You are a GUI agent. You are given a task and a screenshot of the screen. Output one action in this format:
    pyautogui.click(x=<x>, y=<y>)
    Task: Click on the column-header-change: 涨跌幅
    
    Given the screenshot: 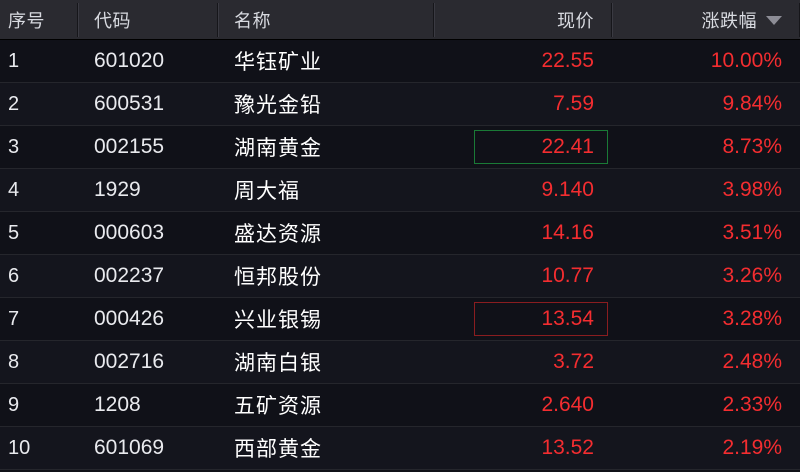 What is the action you would take?
    pyautogui.click(x=706, y=20)
    